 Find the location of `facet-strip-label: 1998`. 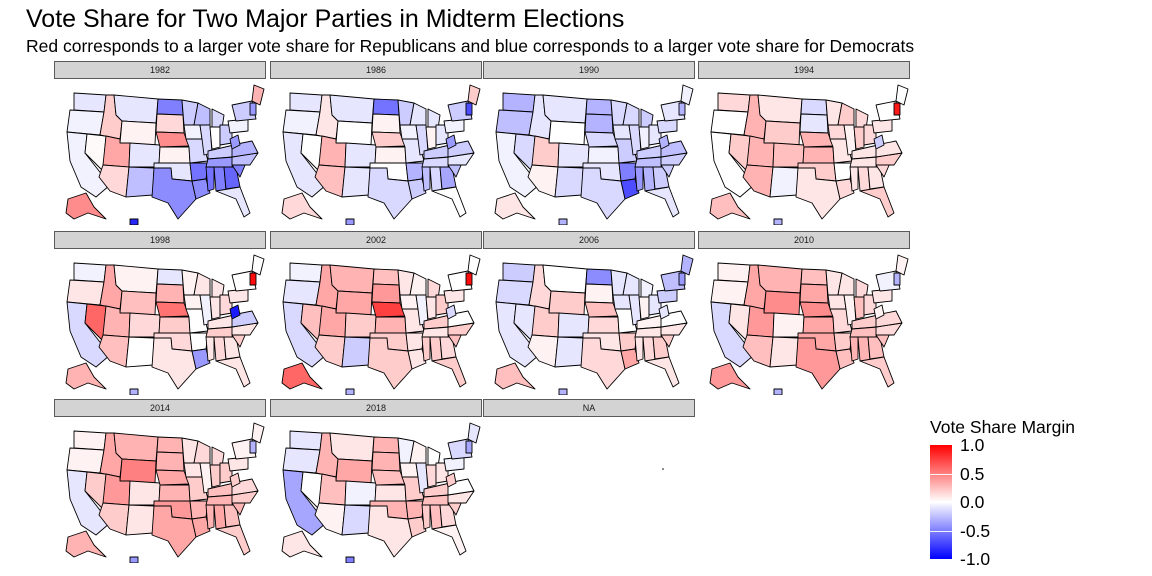

facet-strip-label: 1998 is located at coordinates (160, 240).